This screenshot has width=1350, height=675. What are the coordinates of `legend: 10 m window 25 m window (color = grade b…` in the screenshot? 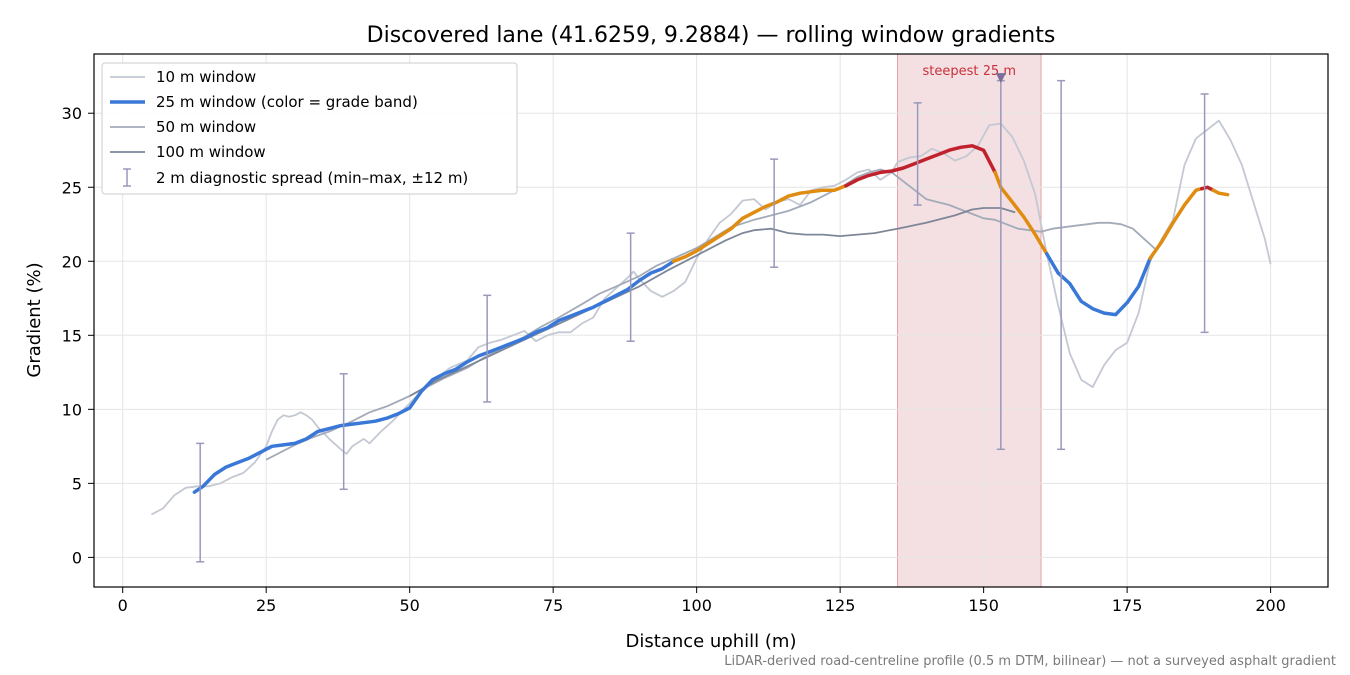 It's located at (309, 128).